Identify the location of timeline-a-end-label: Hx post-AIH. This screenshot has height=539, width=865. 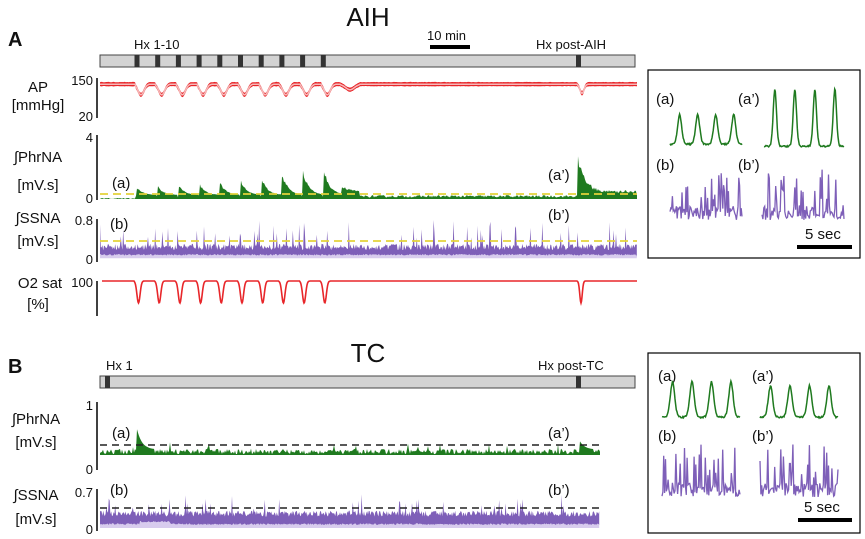
(571, 44).